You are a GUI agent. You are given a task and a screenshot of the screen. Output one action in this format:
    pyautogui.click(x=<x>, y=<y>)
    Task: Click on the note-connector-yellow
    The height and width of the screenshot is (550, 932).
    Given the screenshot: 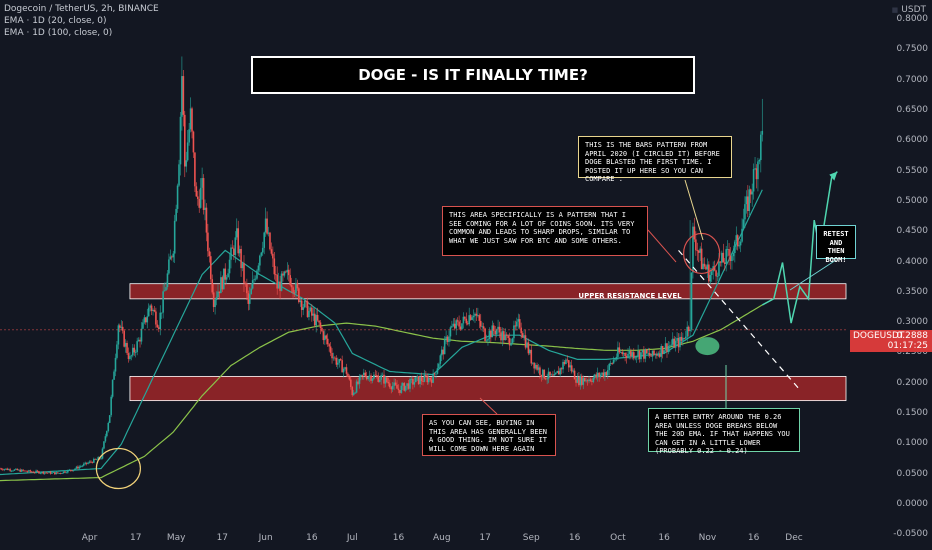 What is the action you would take?
    pyautogui.click(x=694, y=210)
    